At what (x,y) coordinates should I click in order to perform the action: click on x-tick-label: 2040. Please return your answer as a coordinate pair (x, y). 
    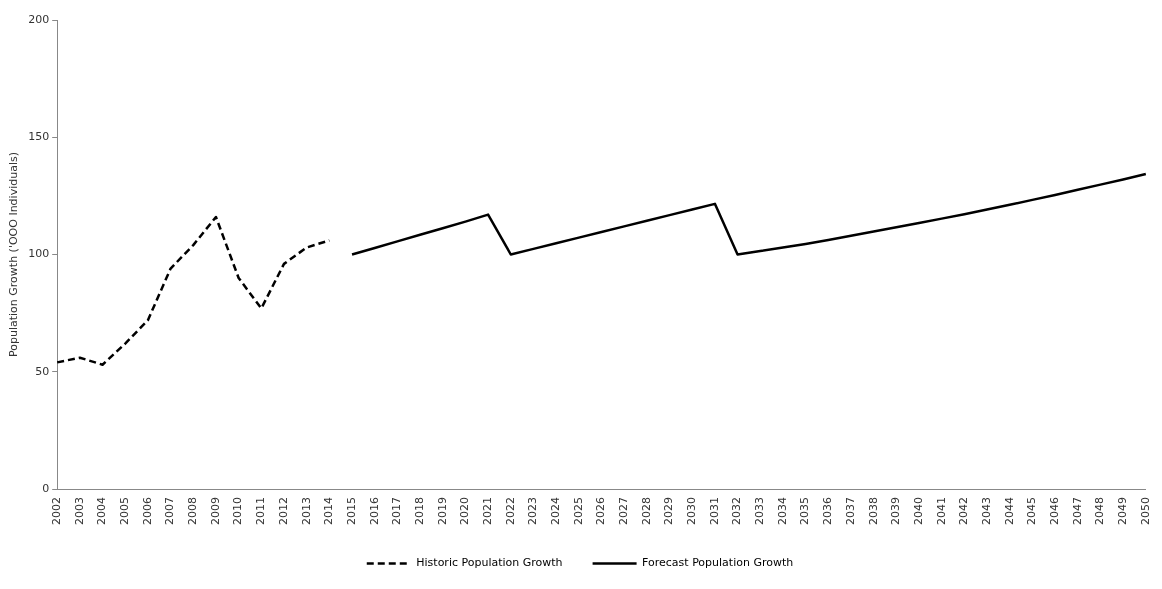
    Looking at the image, I should click on (918, 511).